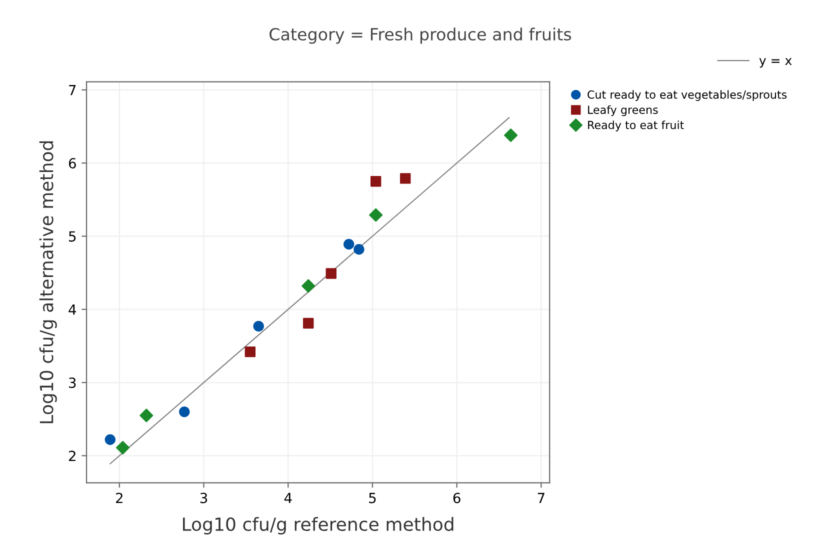 The image size is (824, 553). Describe the element at coordinates (372, 498) in the screenshot. I see `x-tick-label: 5` at that location.